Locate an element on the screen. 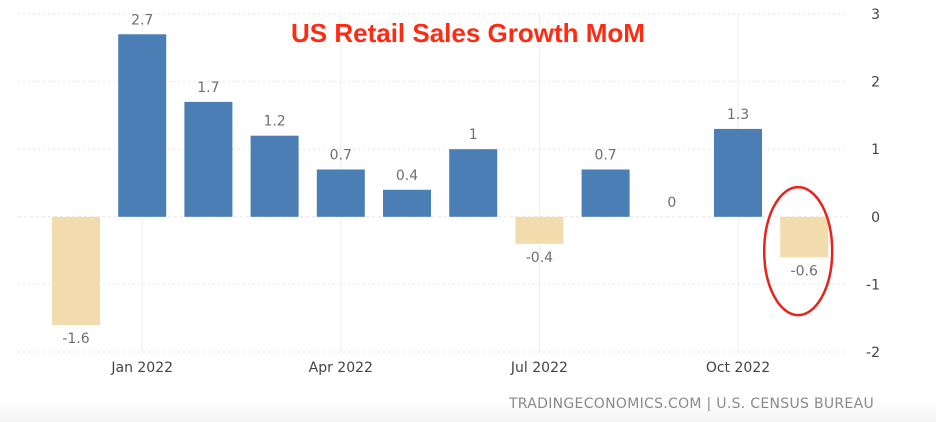 This screenshot has width=936, height=422. x-tick-label: Oct 2022 is located at coordinates (738, 368).